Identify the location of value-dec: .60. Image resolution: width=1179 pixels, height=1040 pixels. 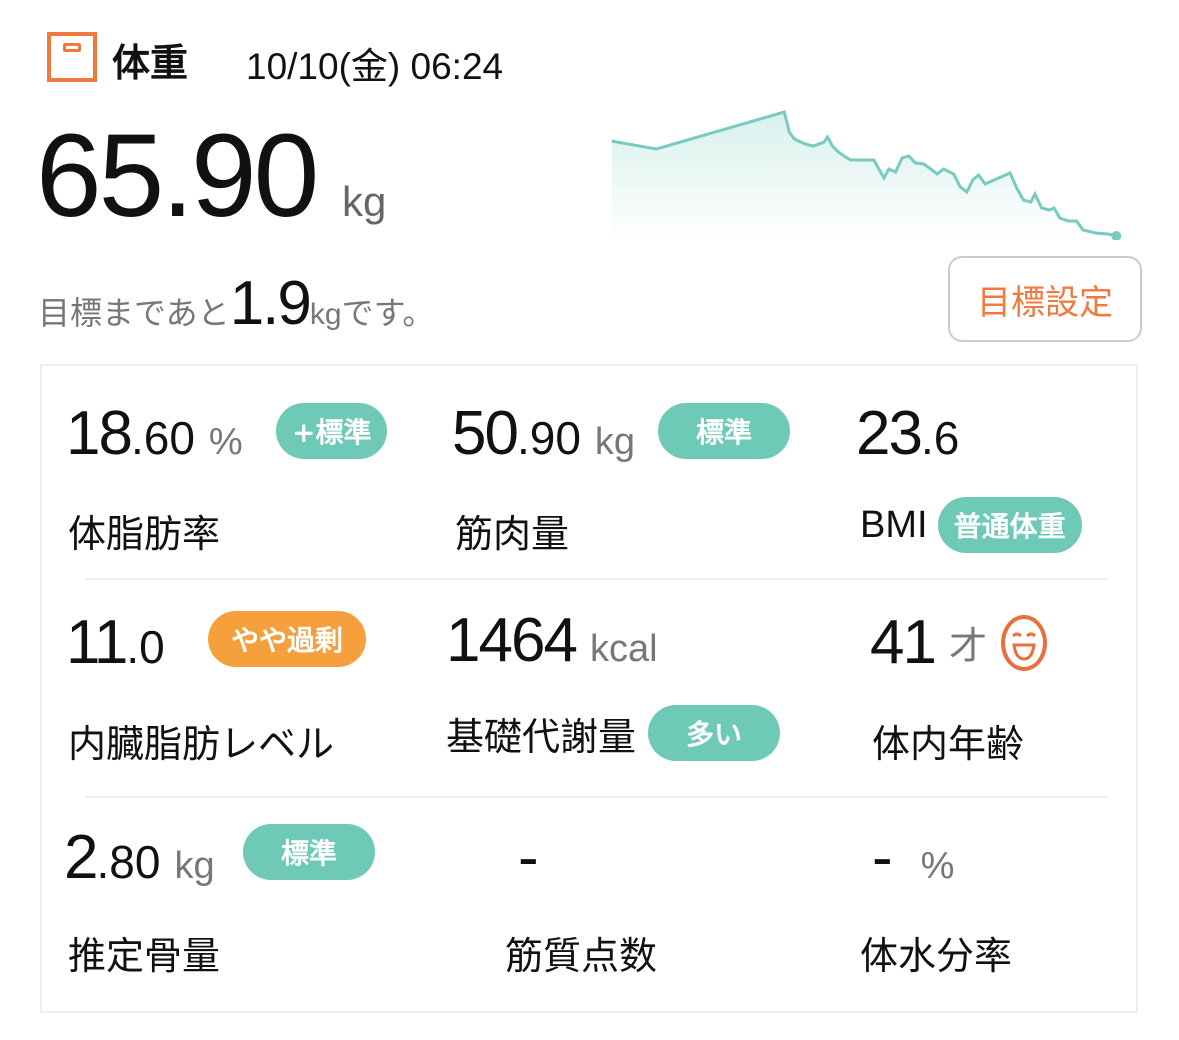
(162, 438).